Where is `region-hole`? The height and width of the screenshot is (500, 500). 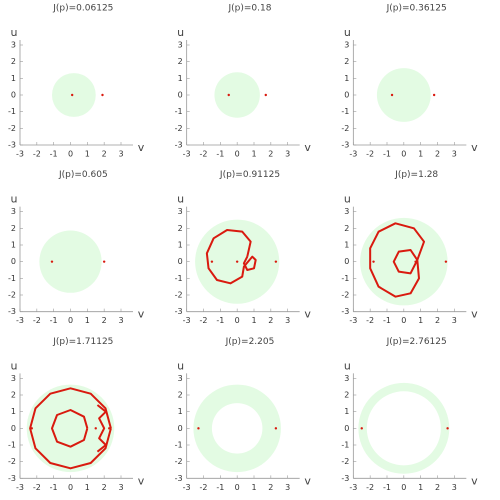 region-hole is located at coordinates (403, 428).